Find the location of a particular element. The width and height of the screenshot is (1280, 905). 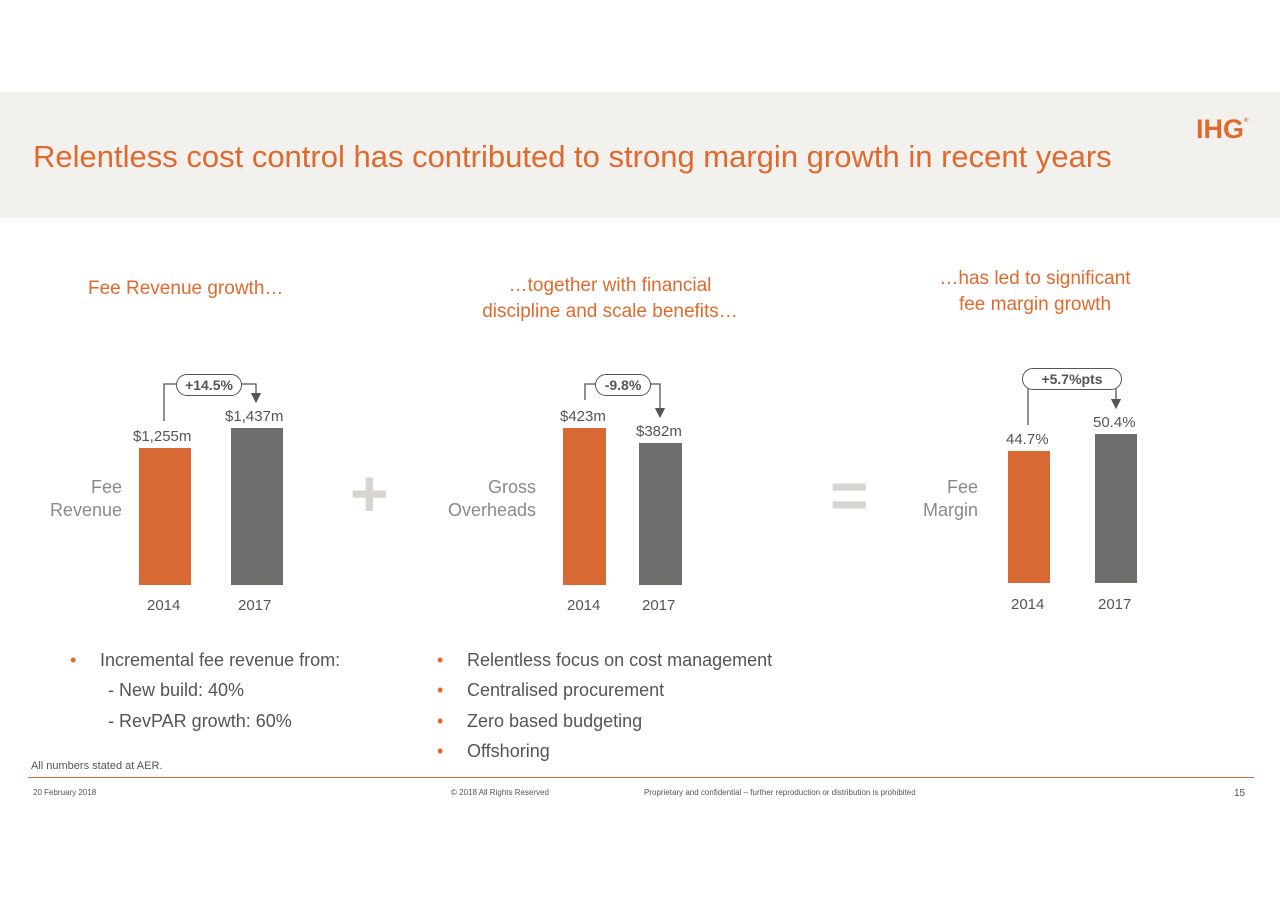

bullet-item: • Centralised procurement is located at coordinates (550, 690).